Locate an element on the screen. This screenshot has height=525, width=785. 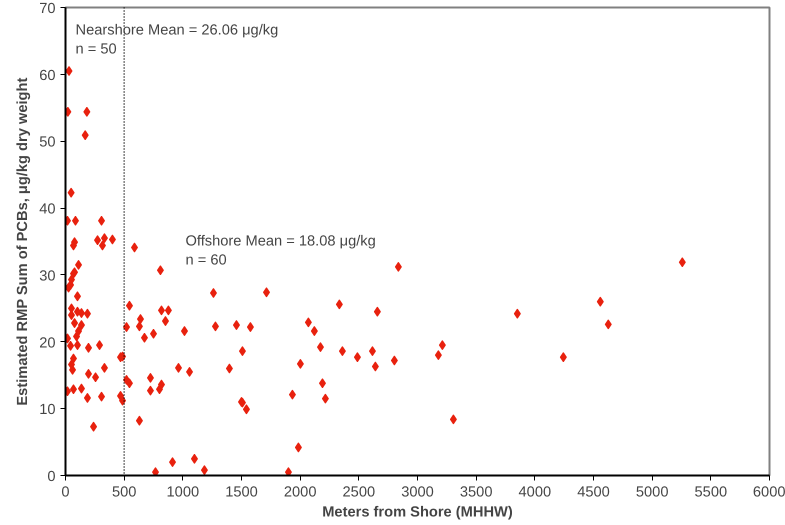
y-axis-title: Estimated RMP Sum of PCBs, μg/kg dry weight is located at coordinates (23, 242).